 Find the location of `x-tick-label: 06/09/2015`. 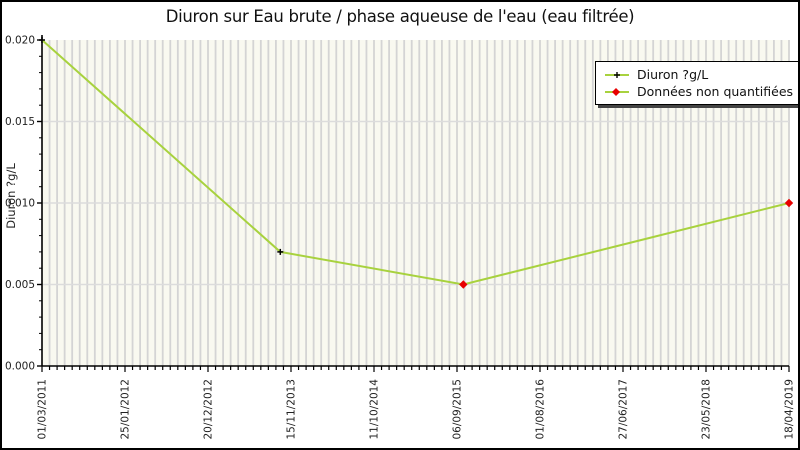

x-tick-label: 06/09/2015 is located at coordinates (458, 409).